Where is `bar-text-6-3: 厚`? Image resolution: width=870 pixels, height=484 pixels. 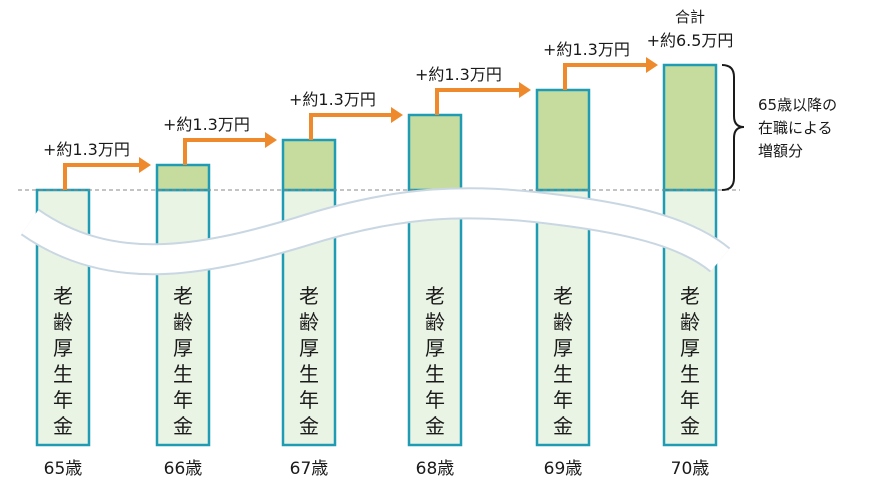 bar-text-6-3: 厚 is located at coordinates (690, 348).